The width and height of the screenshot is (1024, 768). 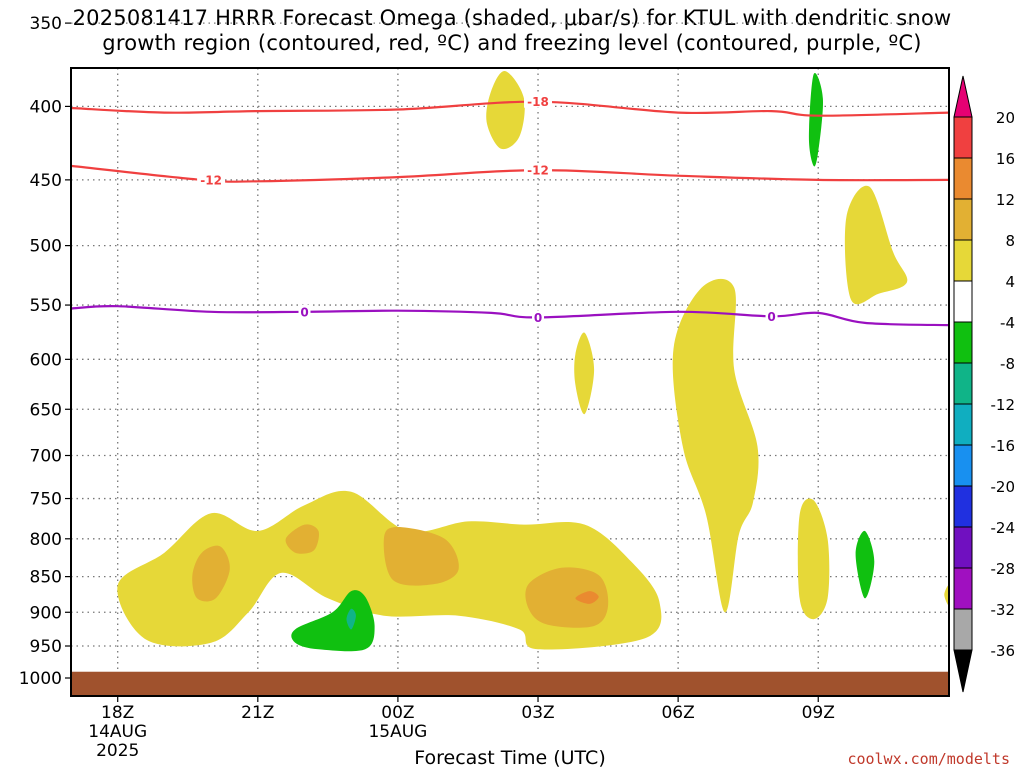 What do you see at coordinates (1005, 118) in the screenshot?
I see `colorbar-label: 20` at bounding box center [1005, 118].